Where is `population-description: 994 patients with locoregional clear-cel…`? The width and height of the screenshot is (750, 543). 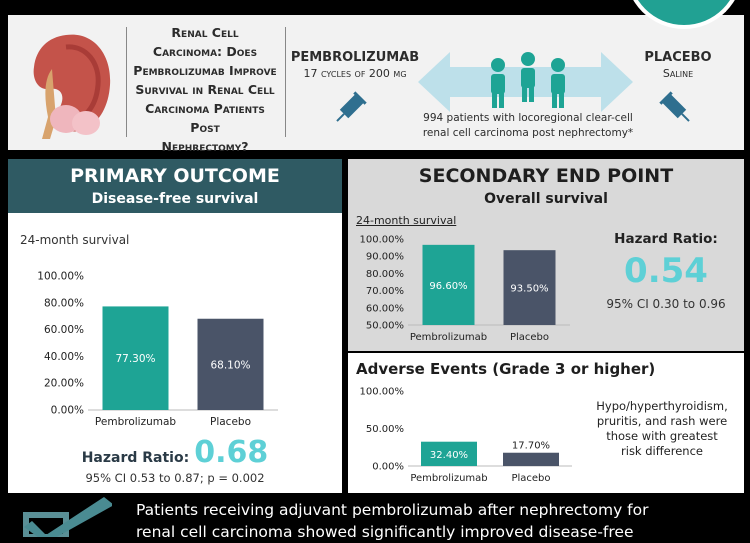 population-description: 994 patients with locoregional clear-cel… is located at coordinates (528, 126).